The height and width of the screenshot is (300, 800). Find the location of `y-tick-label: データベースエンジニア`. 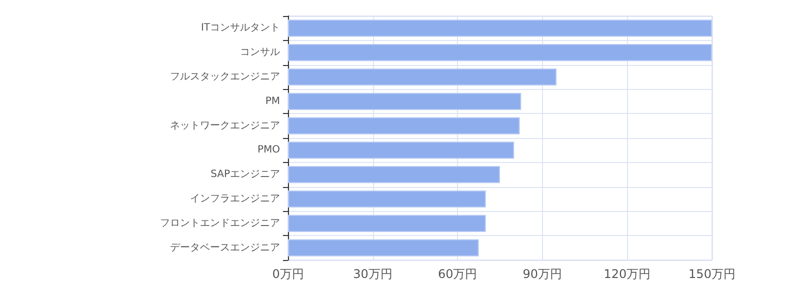

y-tick-label: データベースエンジニア is located at coordinates (225, 248).